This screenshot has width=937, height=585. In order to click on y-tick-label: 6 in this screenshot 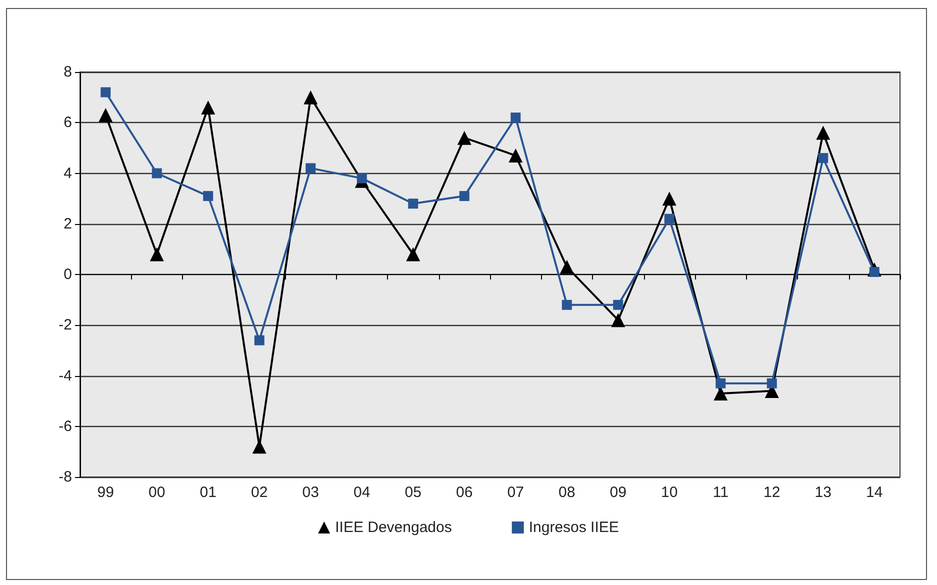, I will do `click(68, 123)`.